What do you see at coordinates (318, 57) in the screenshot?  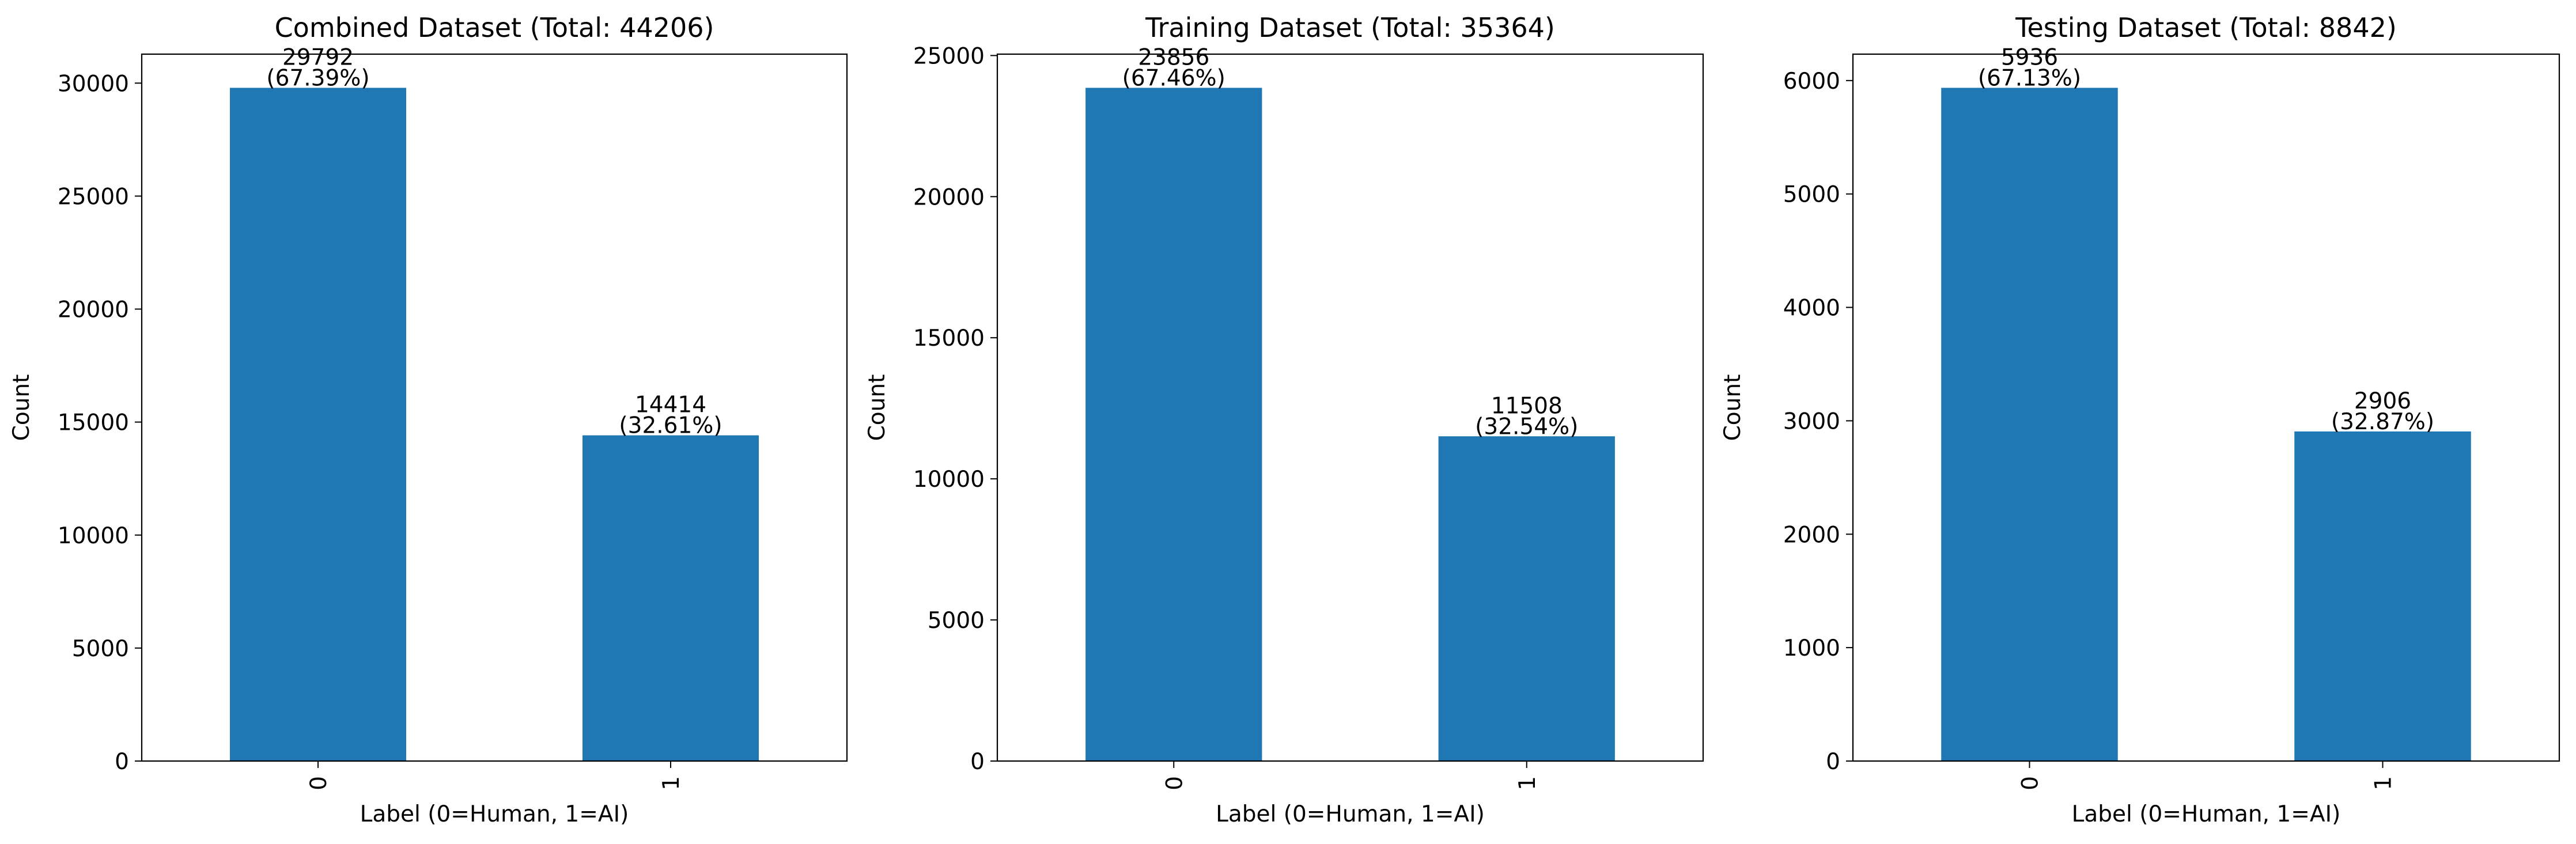 I see `bar-value-label: 29792` at bounding box center [318, 57].